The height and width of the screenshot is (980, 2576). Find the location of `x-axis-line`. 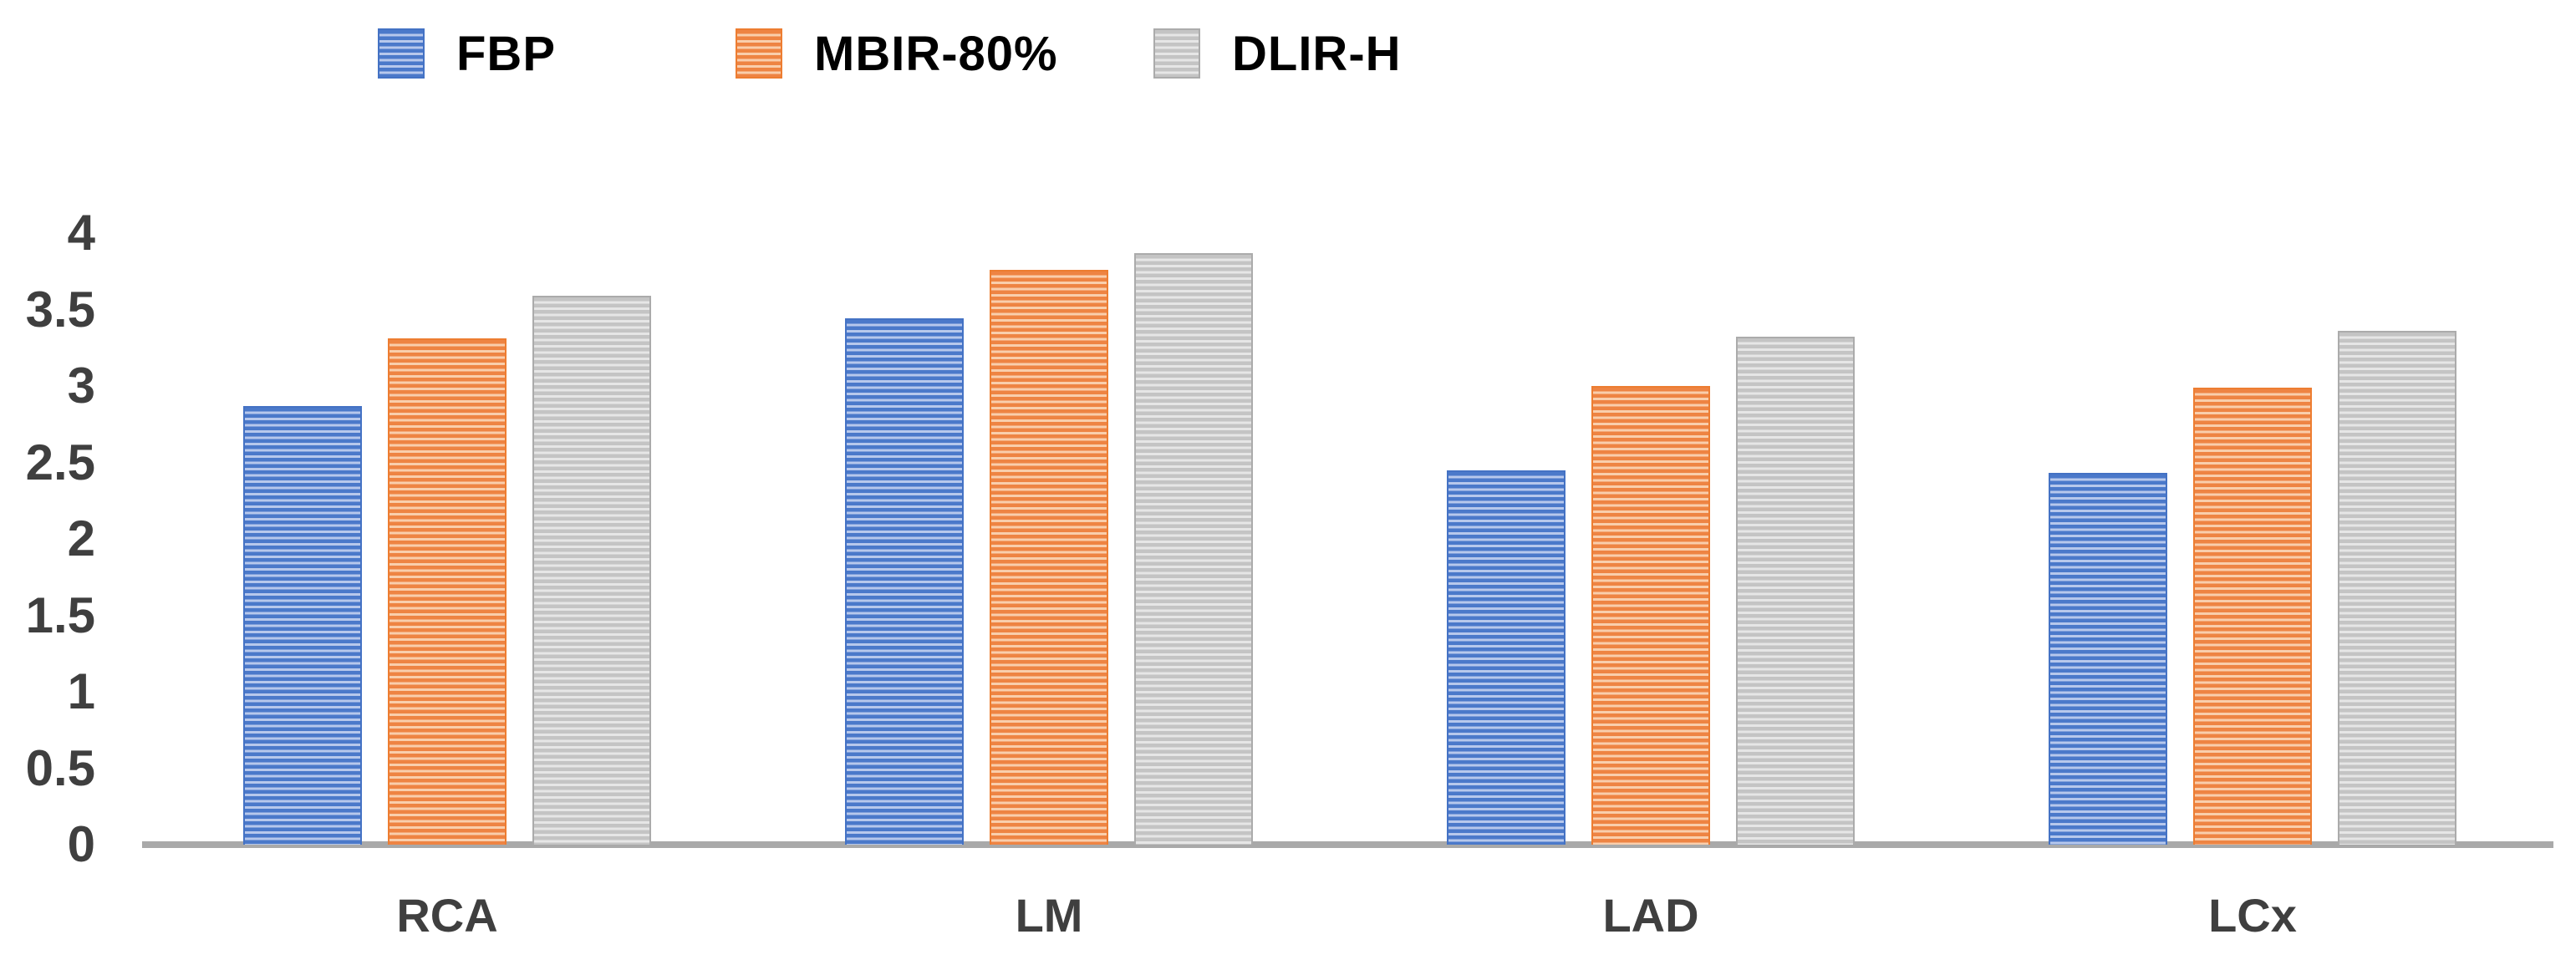

x-axis-line is located at coordinates (1347, 844).